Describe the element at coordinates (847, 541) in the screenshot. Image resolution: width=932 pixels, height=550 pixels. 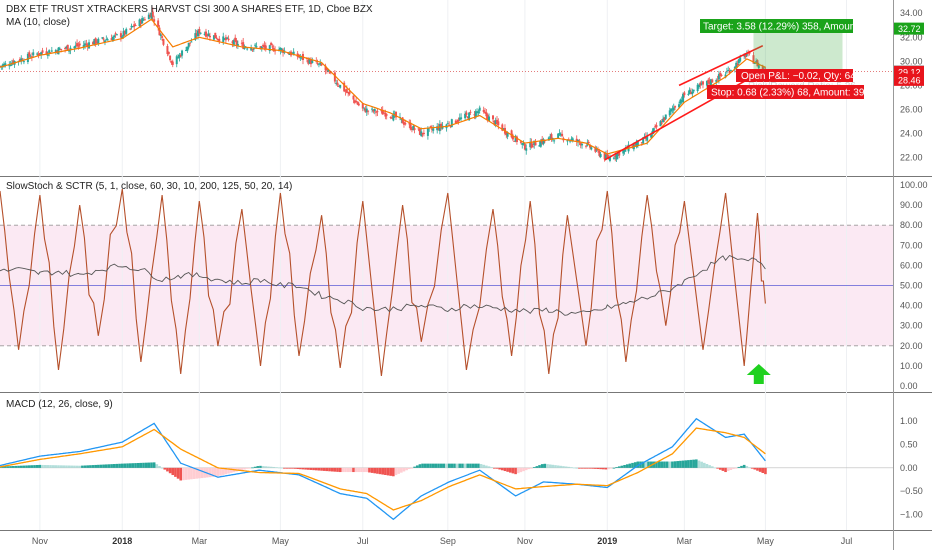
I see `x-tick-label: Jul` at that location.